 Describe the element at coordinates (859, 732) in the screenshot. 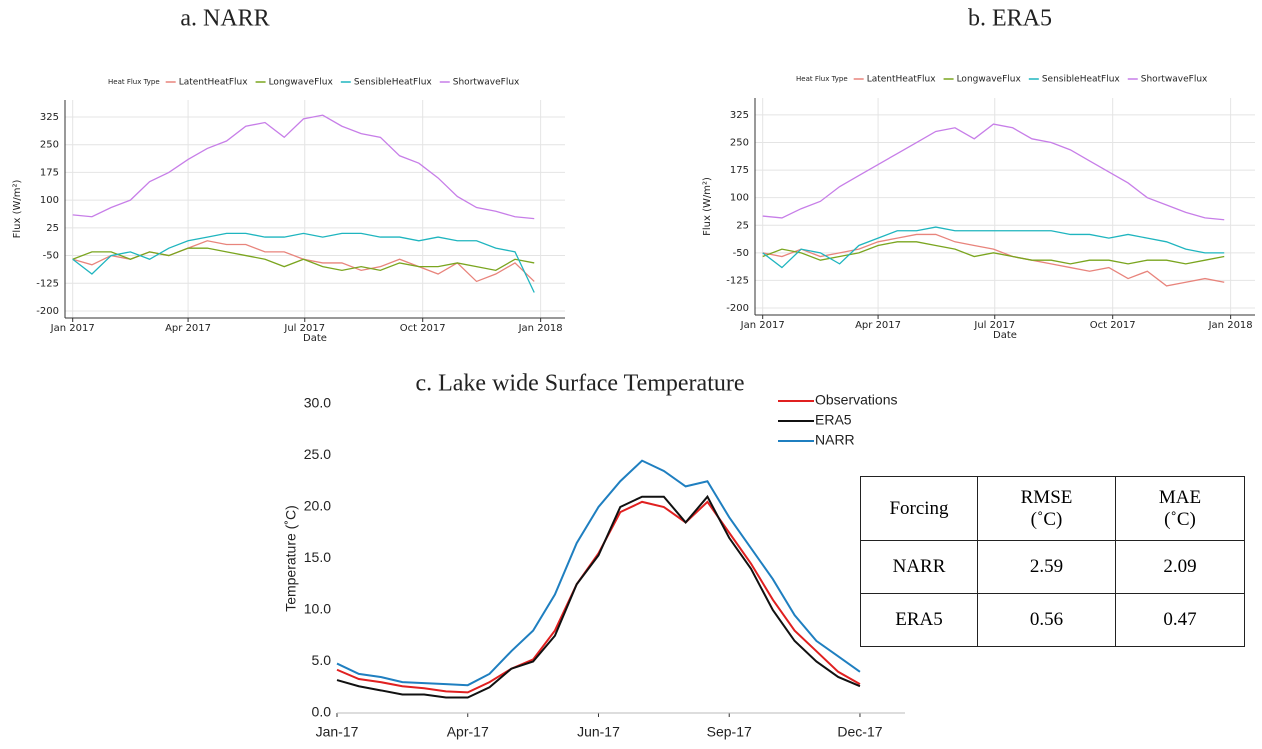

I see `x-tick-label: Dec-17` at that location.